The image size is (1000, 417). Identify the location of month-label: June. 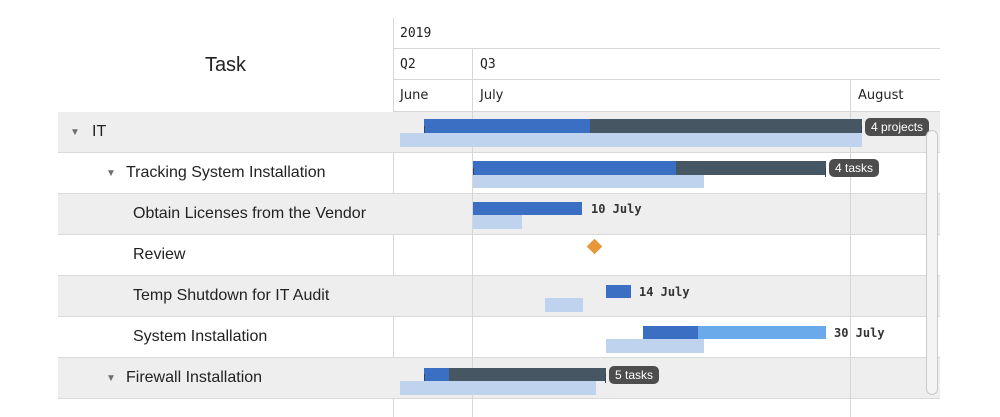
(414, 95).